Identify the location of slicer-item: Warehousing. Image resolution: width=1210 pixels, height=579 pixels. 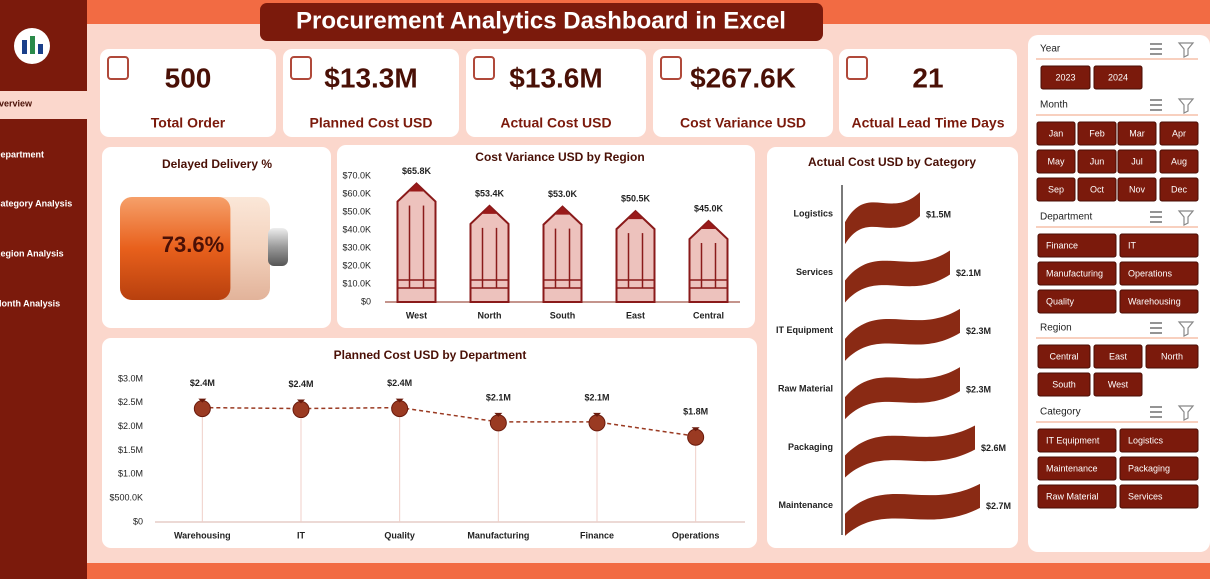
(1154, 301).